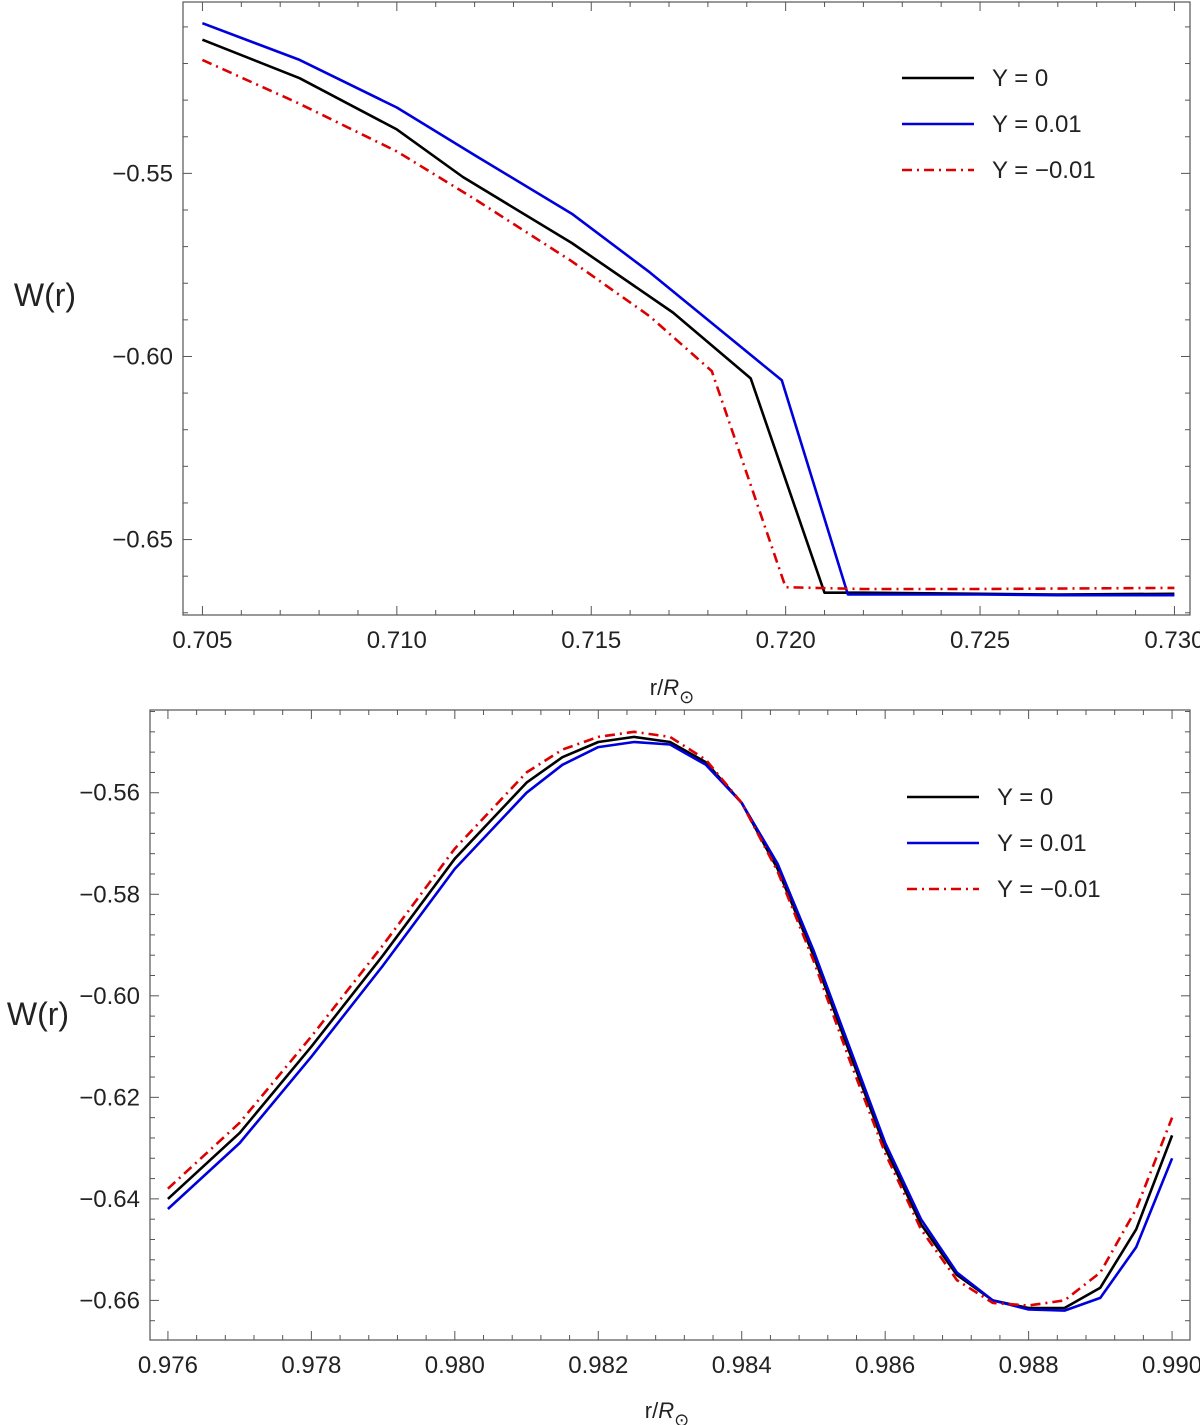  I want to click on x-tick-label: 0.720, so click(786, 640).